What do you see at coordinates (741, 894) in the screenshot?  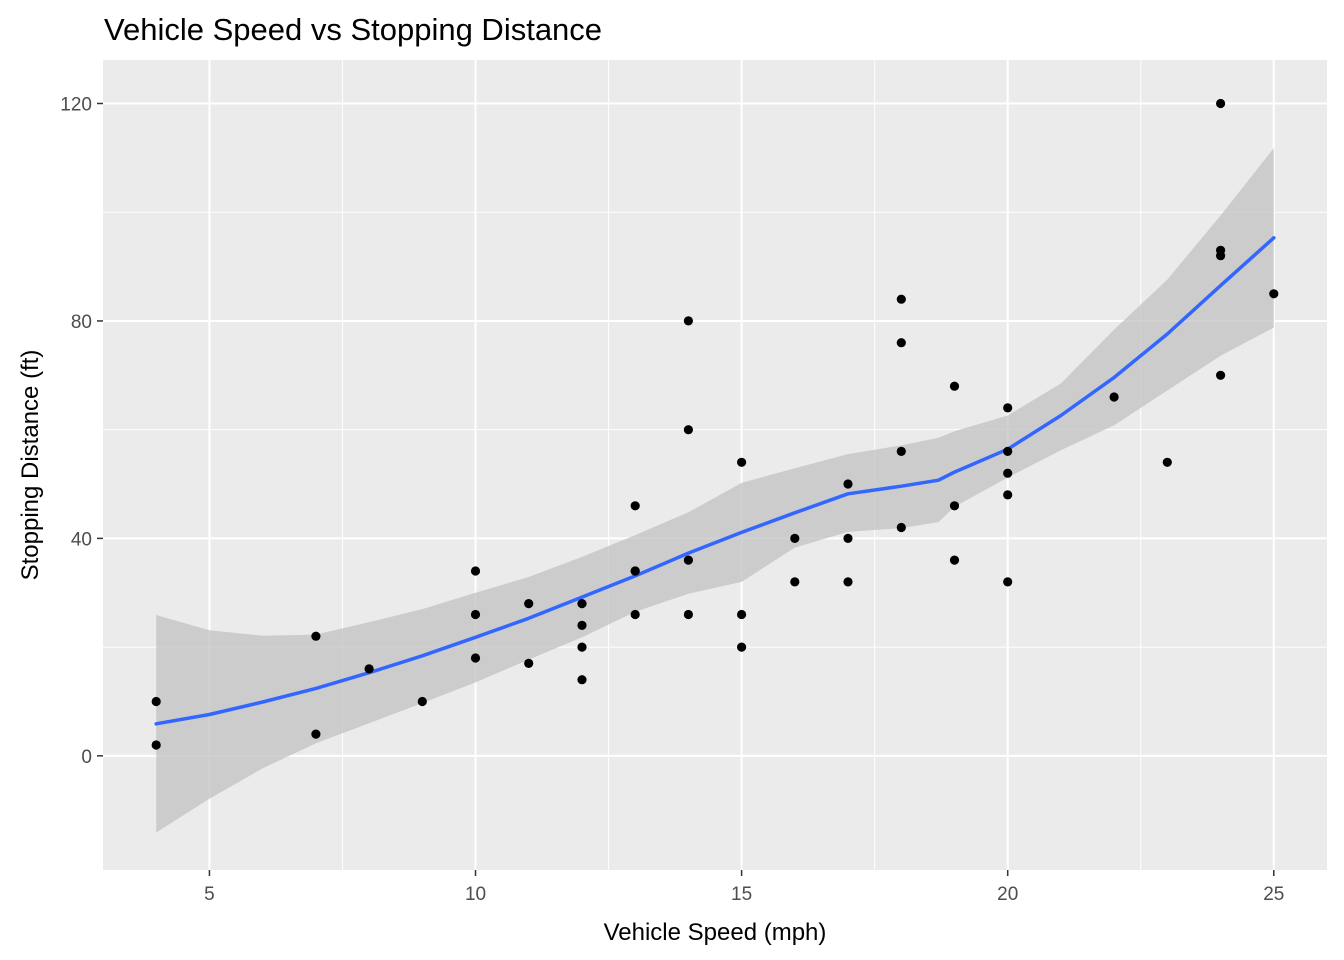 I see `x-tick-label: 15` at bounding box center [741, 894].